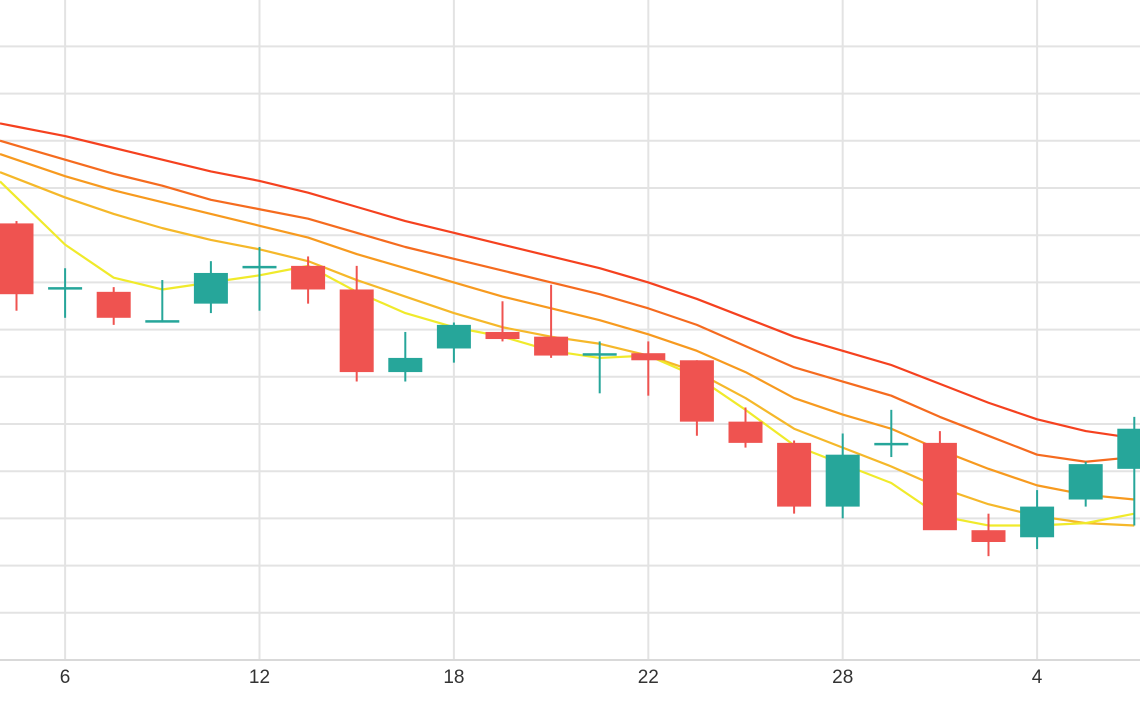 This screenshot has width=1140, height=710. I want to click on x-axis-ticks: 6 12 18 22 28 4, so click(551, 677).